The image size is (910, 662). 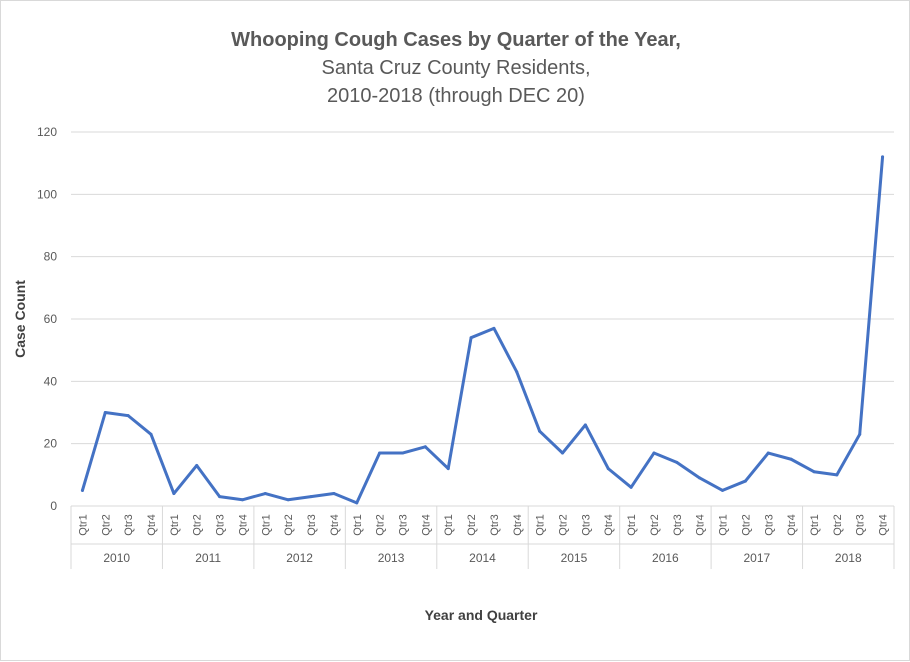 I want to click on y-tick-label: 100, so click(x=47, y=194).